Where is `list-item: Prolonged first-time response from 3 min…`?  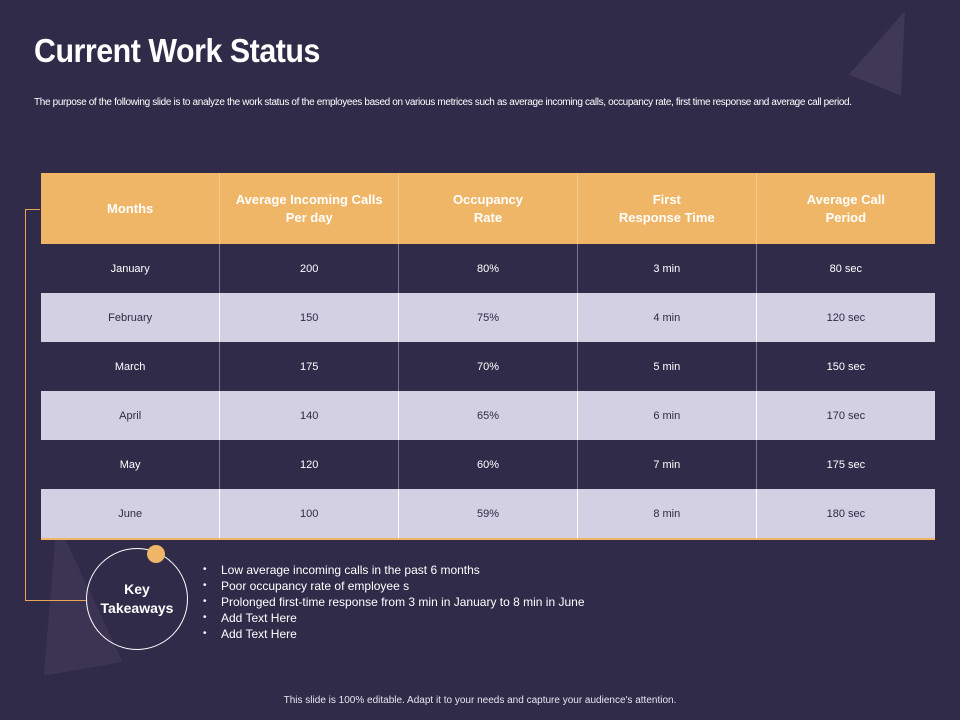 list-item: Prolonged first-time response from 3 min… is located at coordinates (394, 602).